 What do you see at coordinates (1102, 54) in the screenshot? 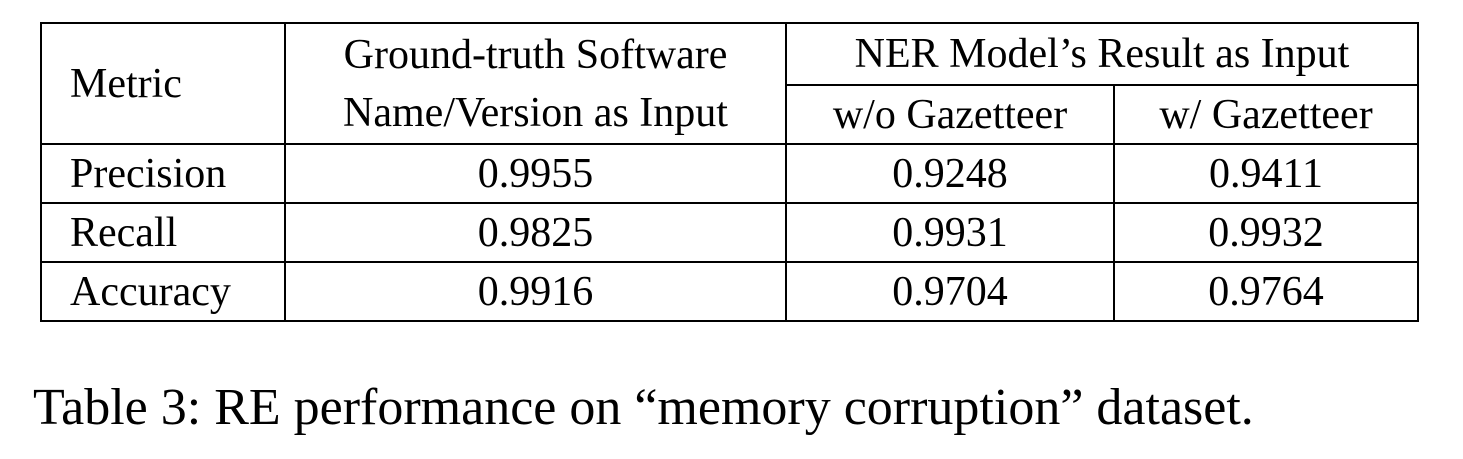
I see `header-ner-group: NER Model’s Result as Input` at bounding box center [1102, 54].